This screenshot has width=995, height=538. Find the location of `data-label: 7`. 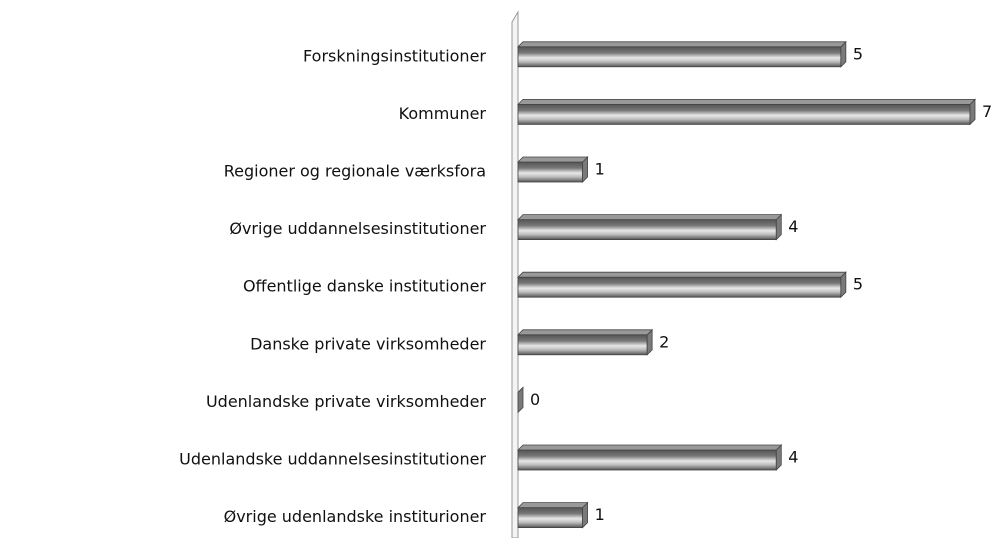

data-label: 7 is located at coordinates (987, 111).